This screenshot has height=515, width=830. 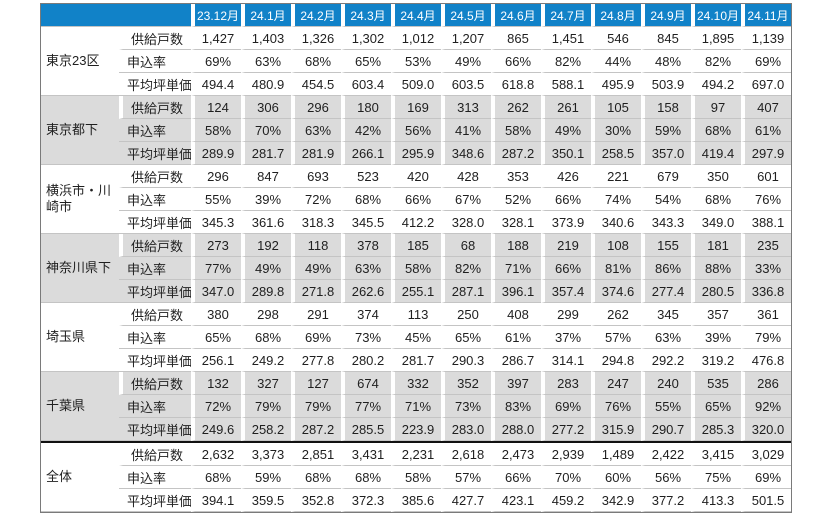 I want to click on data-cell: 223.9, so click(x=416, y=429).